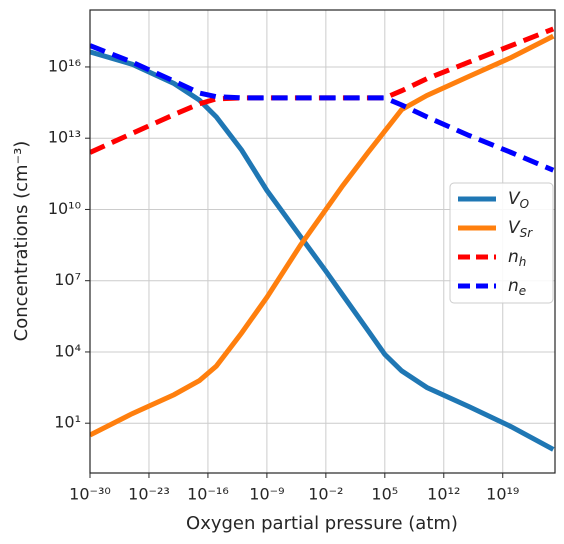 The image size is (564, 544). I want to click on y-tick-label: 10⁴, so click(67, 350).